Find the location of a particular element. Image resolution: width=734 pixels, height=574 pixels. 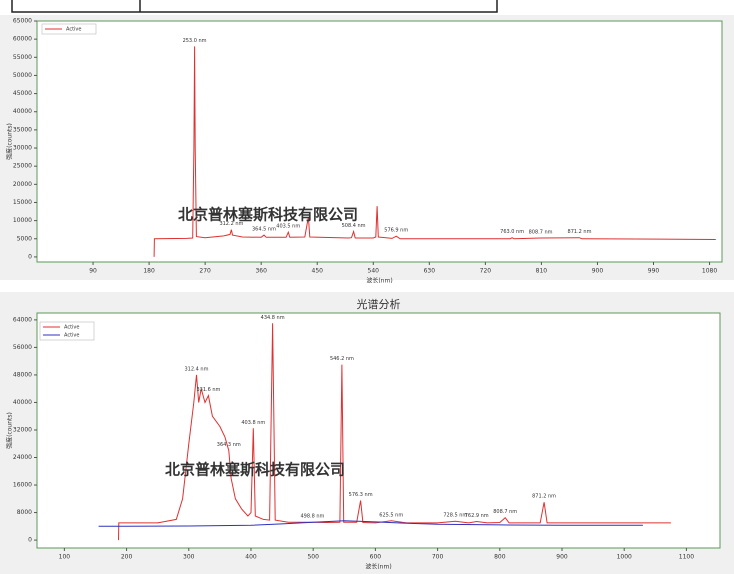

x-tick-label: 500 is located at coordinates (313, 557).